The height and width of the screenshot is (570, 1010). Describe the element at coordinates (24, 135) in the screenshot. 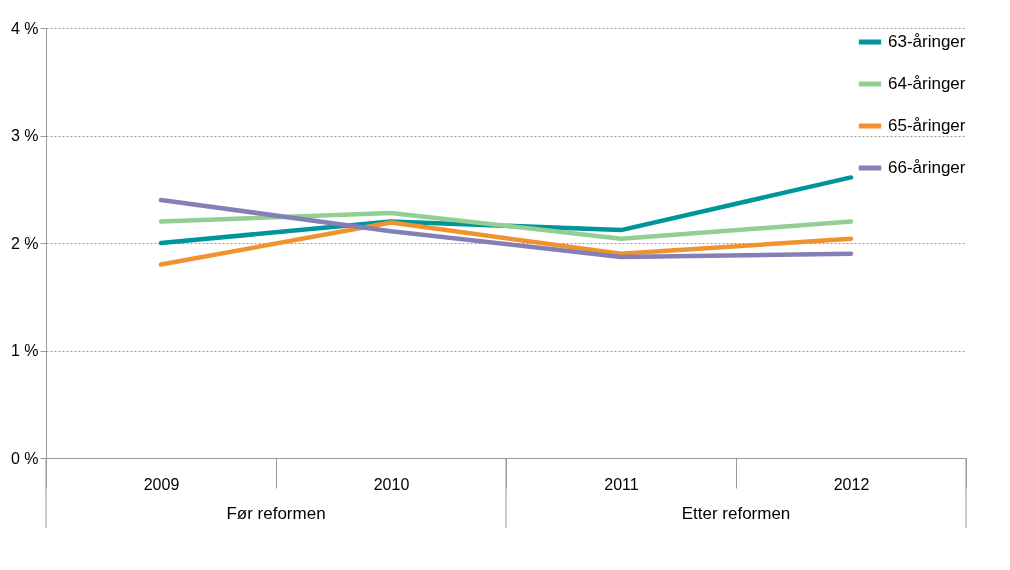

I see `y-tick-label: 3 %` at that location.